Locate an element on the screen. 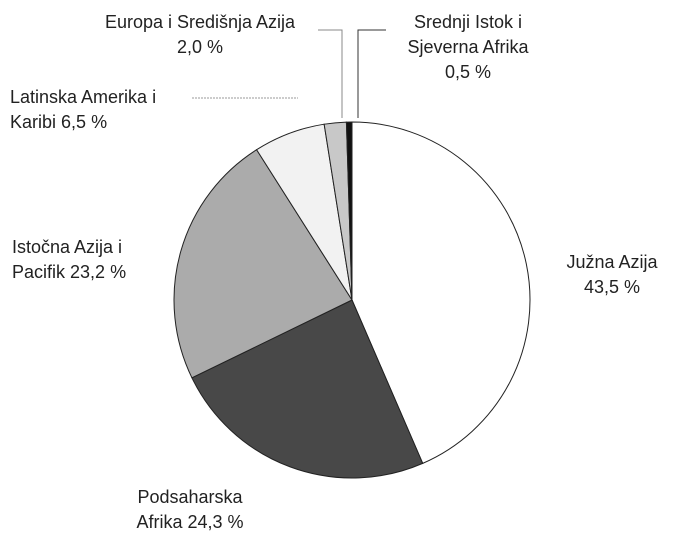 The image size is (684, 535). value-label: 0,5 % is located at coordinates (468, 72).